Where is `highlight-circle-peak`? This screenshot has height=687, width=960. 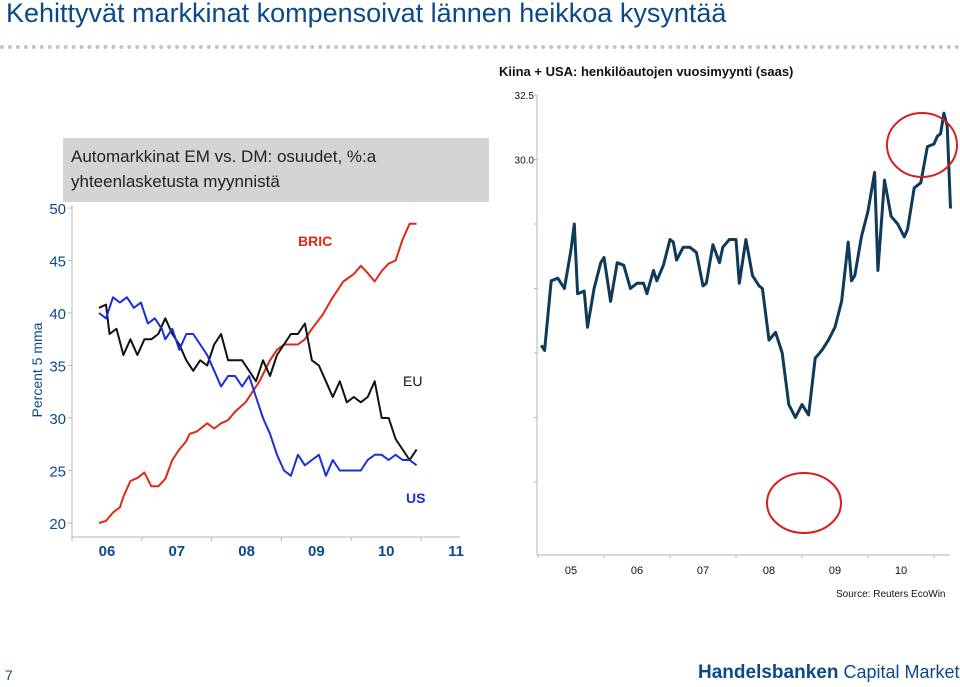
highlight-circle-peak is located at coordinates (922, 145).